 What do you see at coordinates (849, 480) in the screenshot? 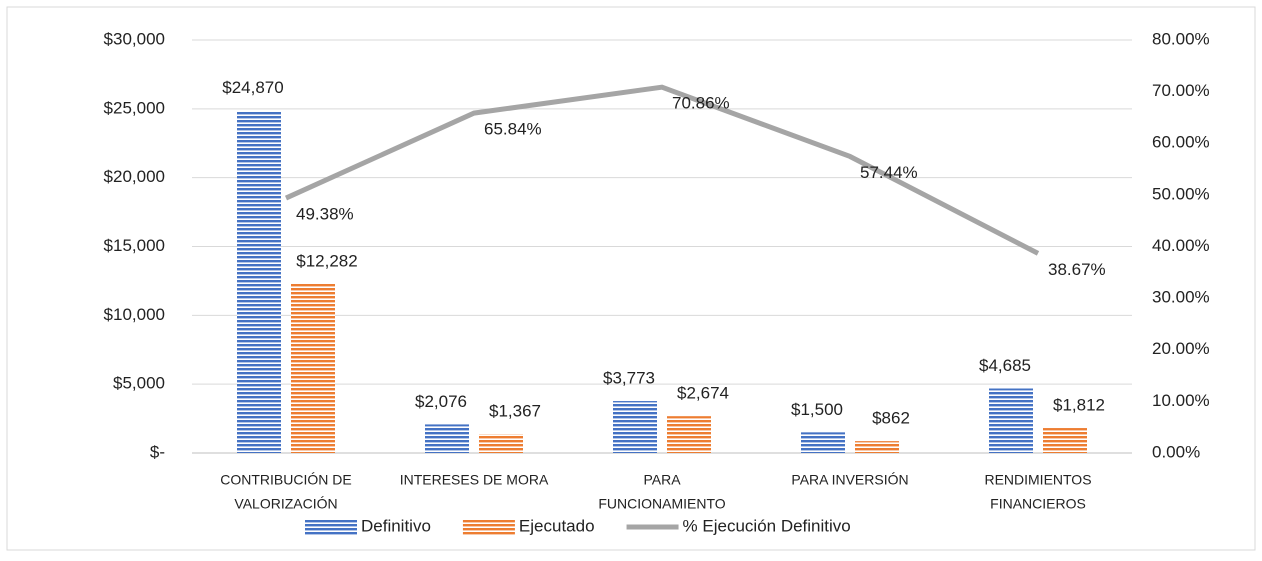
I see `x-tick-label: PARA INVERSIÓN` at bounding box center [849, 480].